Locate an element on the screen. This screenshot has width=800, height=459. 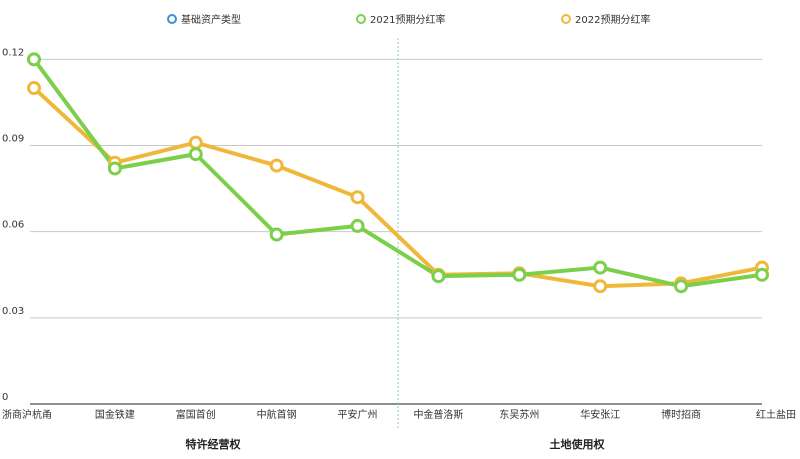
legend-marker-asset-type is located at coordinates (172, 19).